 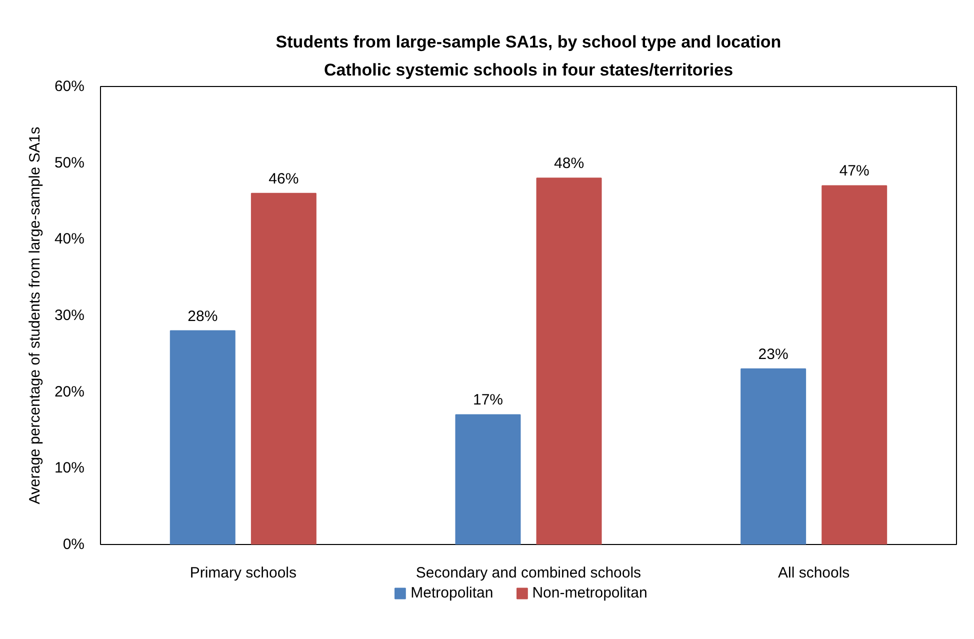 I want to click on x-tick-label: Primary schools, so click(x=243, y=573).